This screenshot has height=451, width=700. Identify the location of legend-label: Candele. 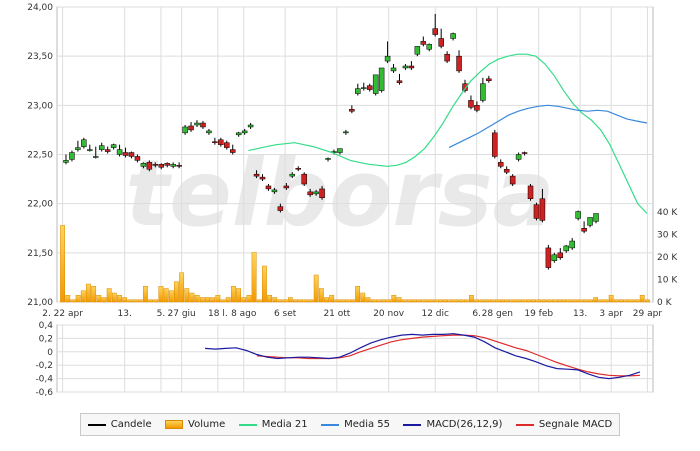
(131, 424).